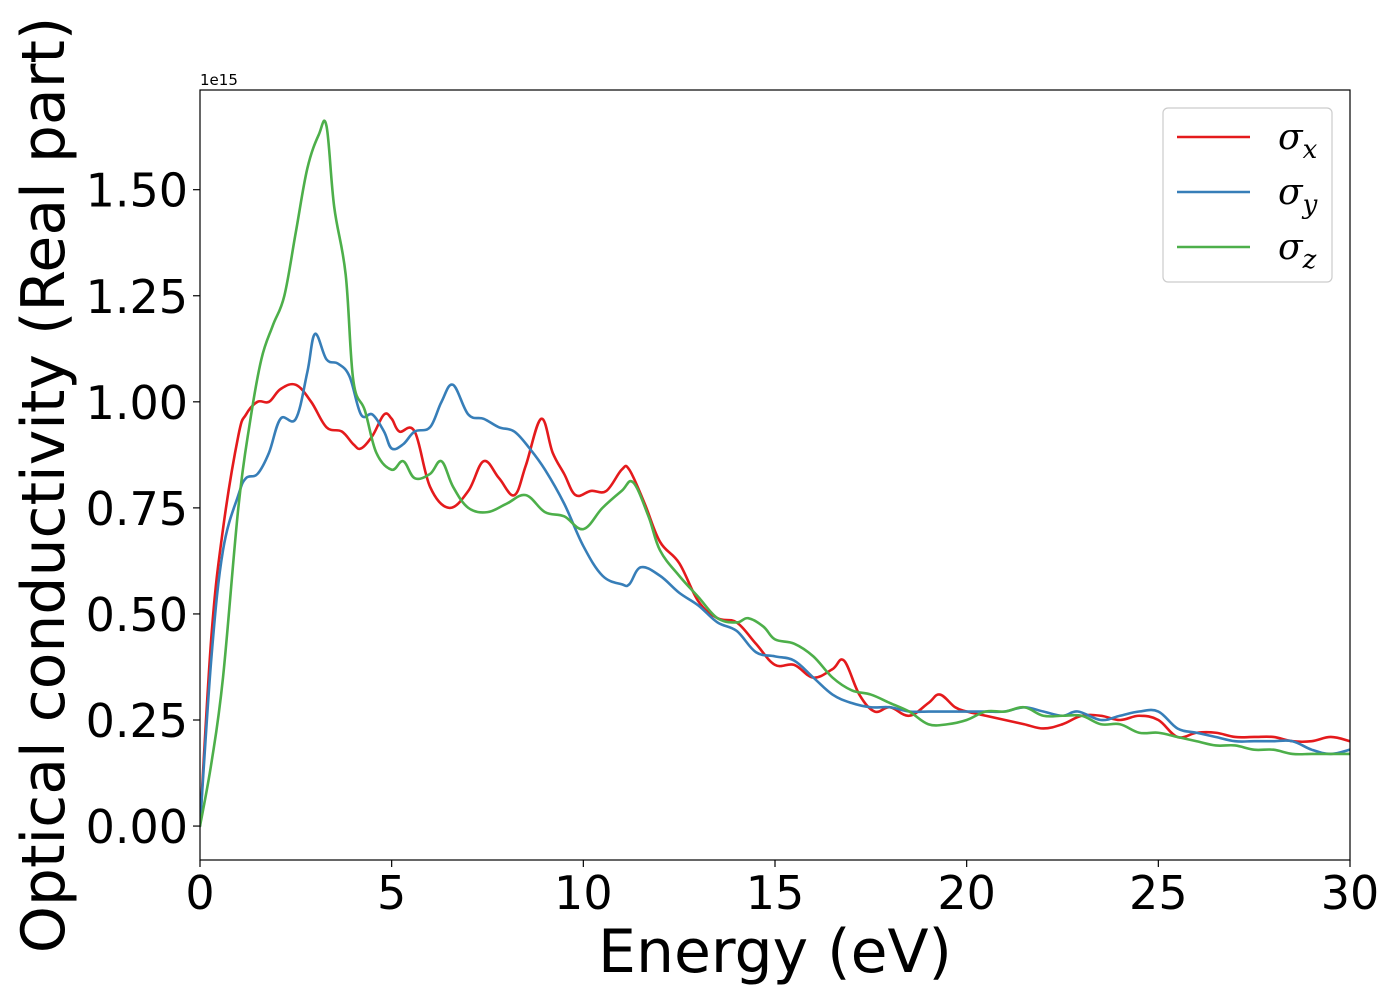  What do you see at coordinates (219, 80) in the screenshot?
I see `y-axis-offset-label: 1e15` at bounding box center [219, 80].